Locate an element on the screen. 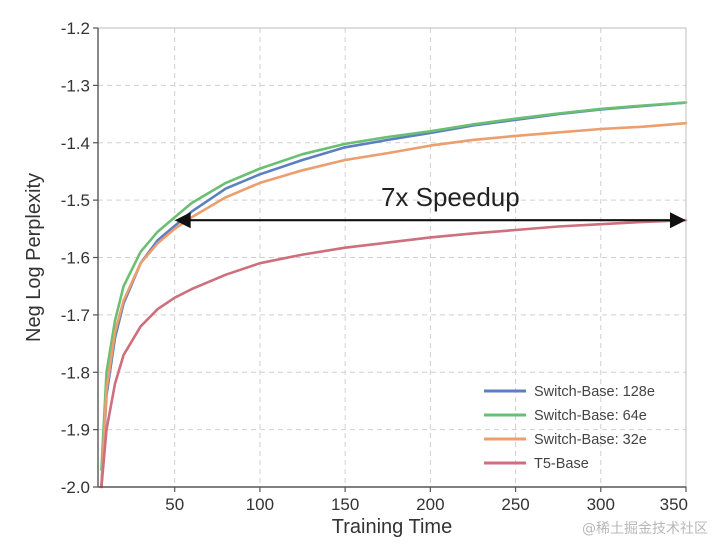 The height and width of the screenshot is (546, 720). x-tick-label: 250 is located at coordinates (515, 504).